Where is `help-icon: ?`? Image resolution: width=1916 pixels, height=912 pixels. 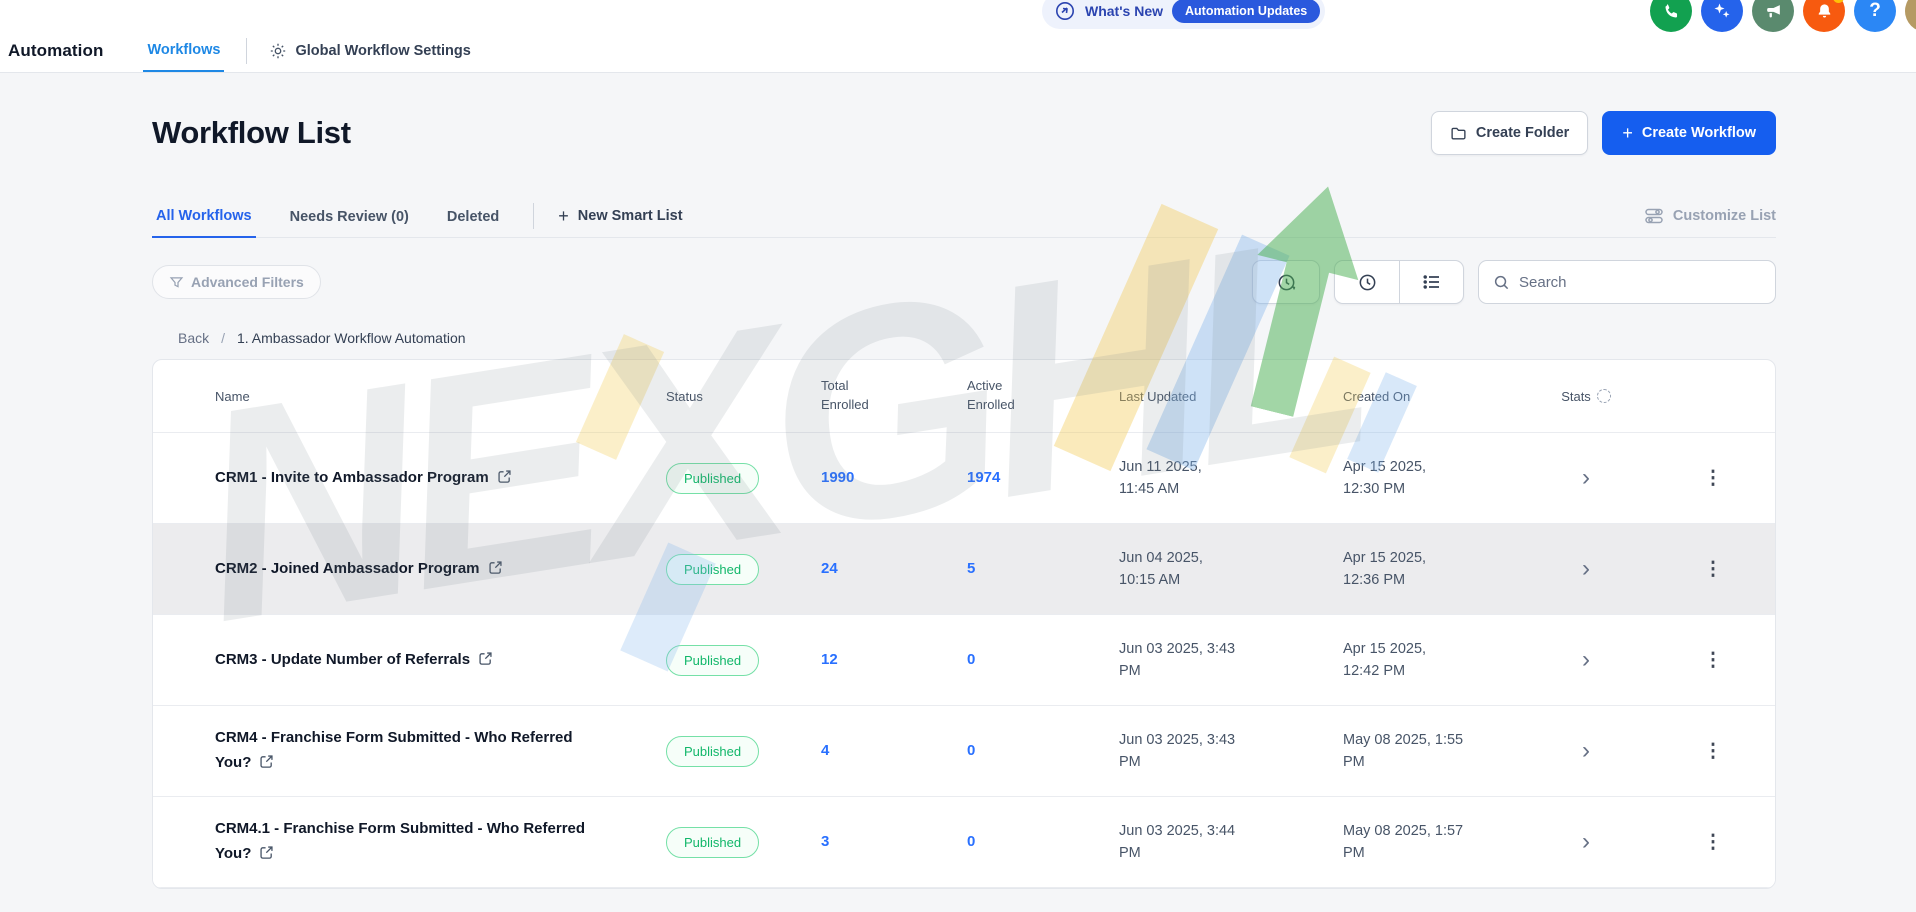 help-icon: ? is located at coordinates (1875, 16).